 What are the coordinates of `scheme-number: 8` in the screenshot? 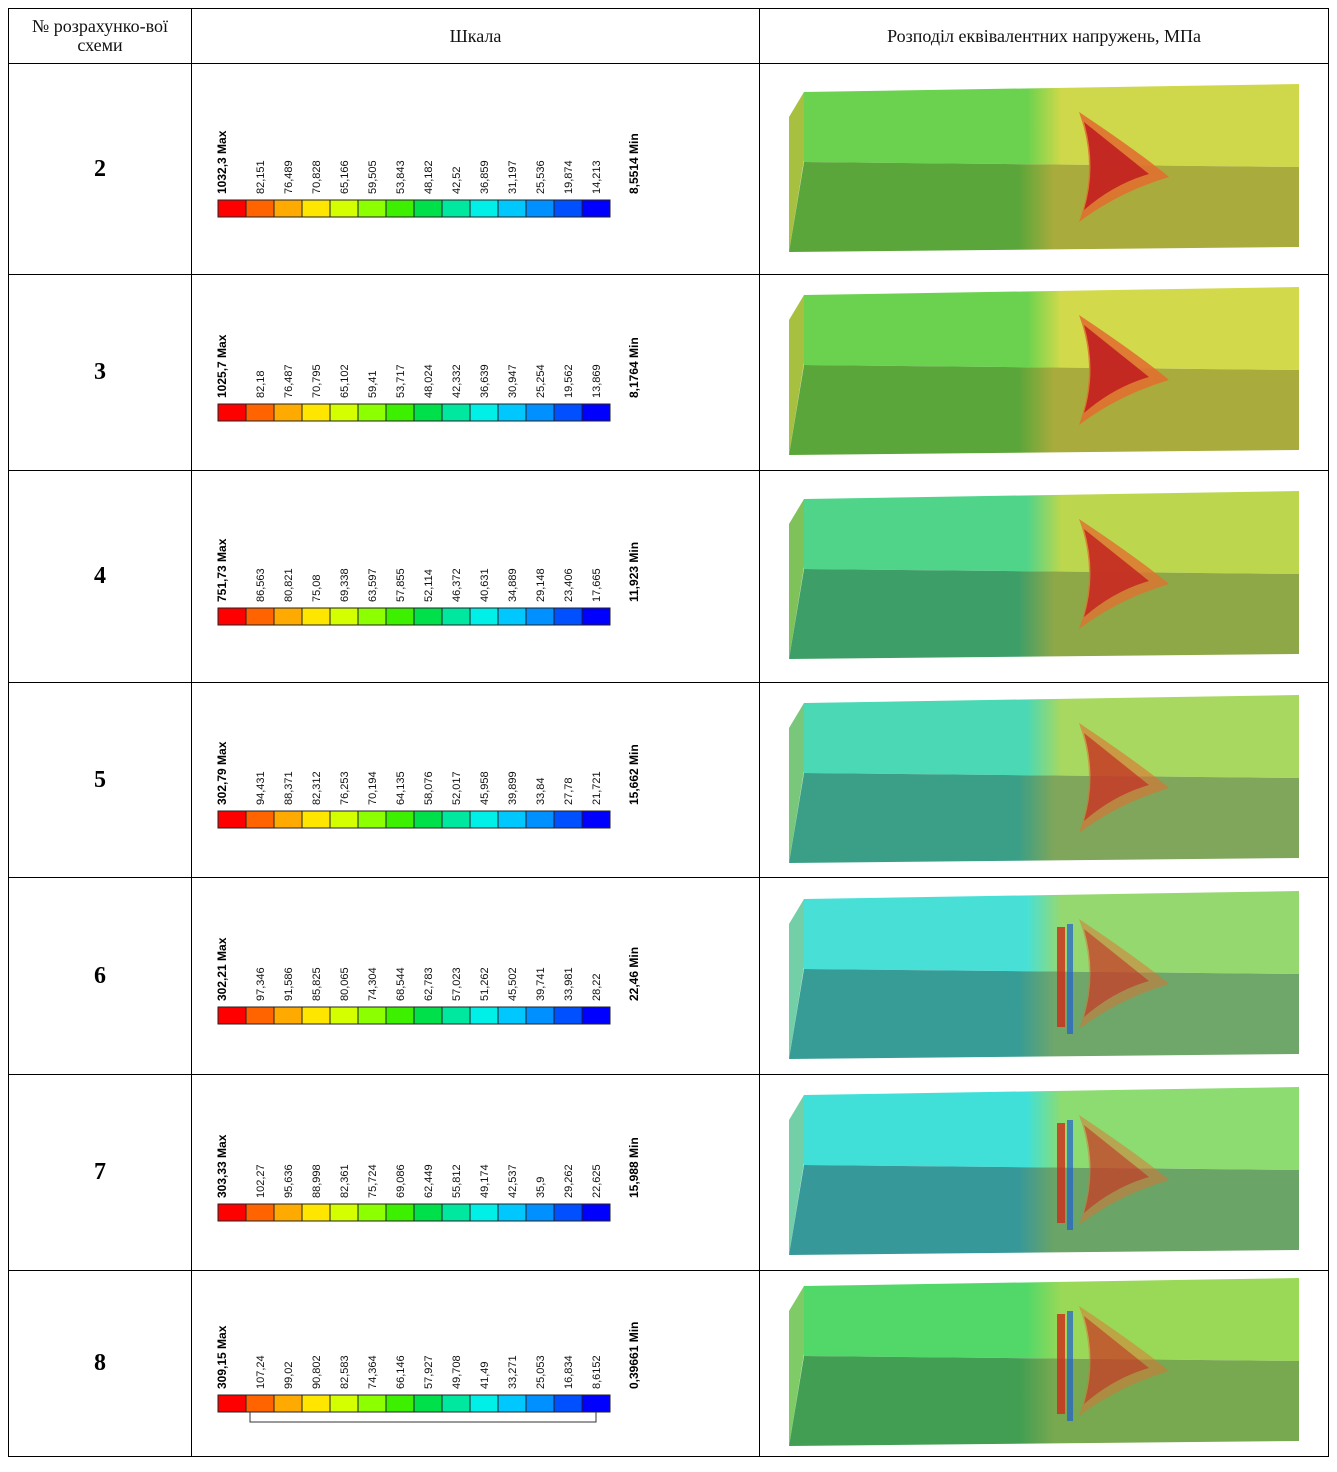 It's located at (100, 1363).